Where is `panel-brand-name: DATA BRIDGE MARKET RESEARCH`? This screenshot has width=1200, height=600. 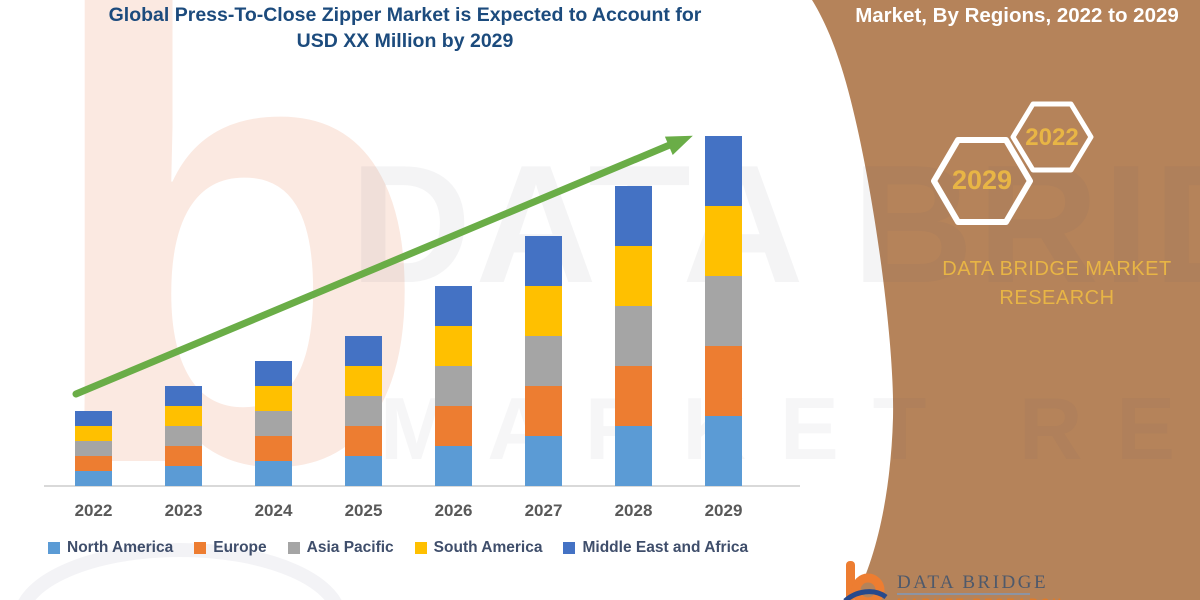 panel-brand-name: DATA BRIDGE MARKET RESEARCH is located at coordinates (1057, 284).